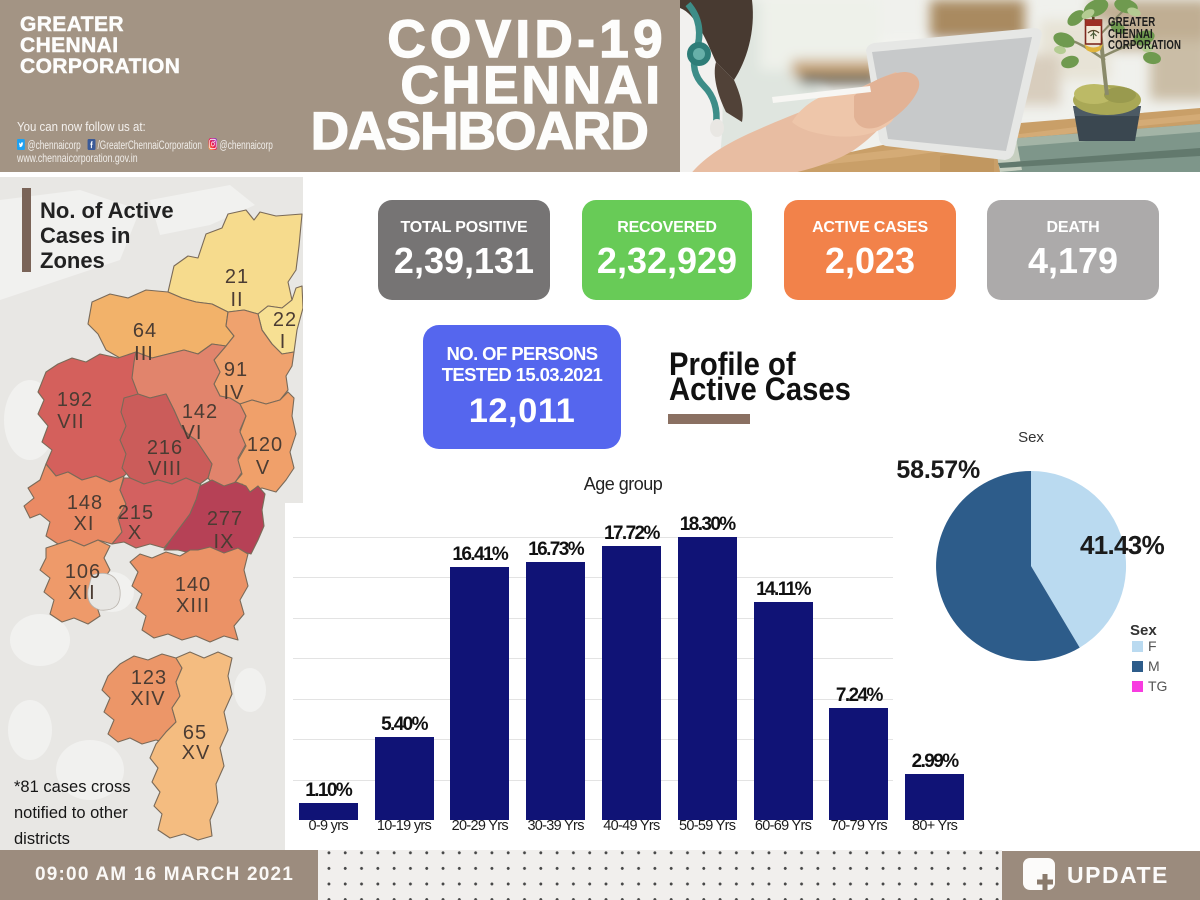  I want to click on svg-text: VI, so click(192, 433).